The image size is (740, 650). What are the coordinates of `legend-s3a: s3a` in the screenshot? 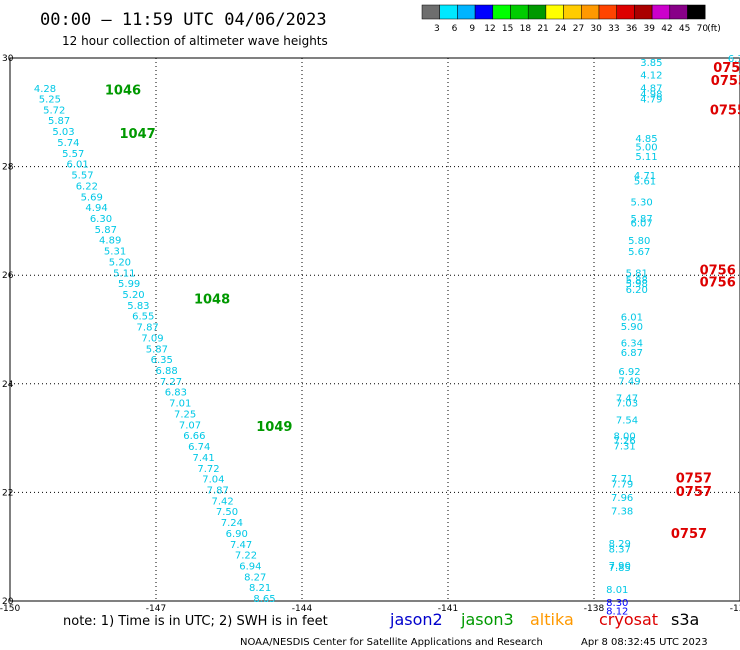 It's located at (685, 619).